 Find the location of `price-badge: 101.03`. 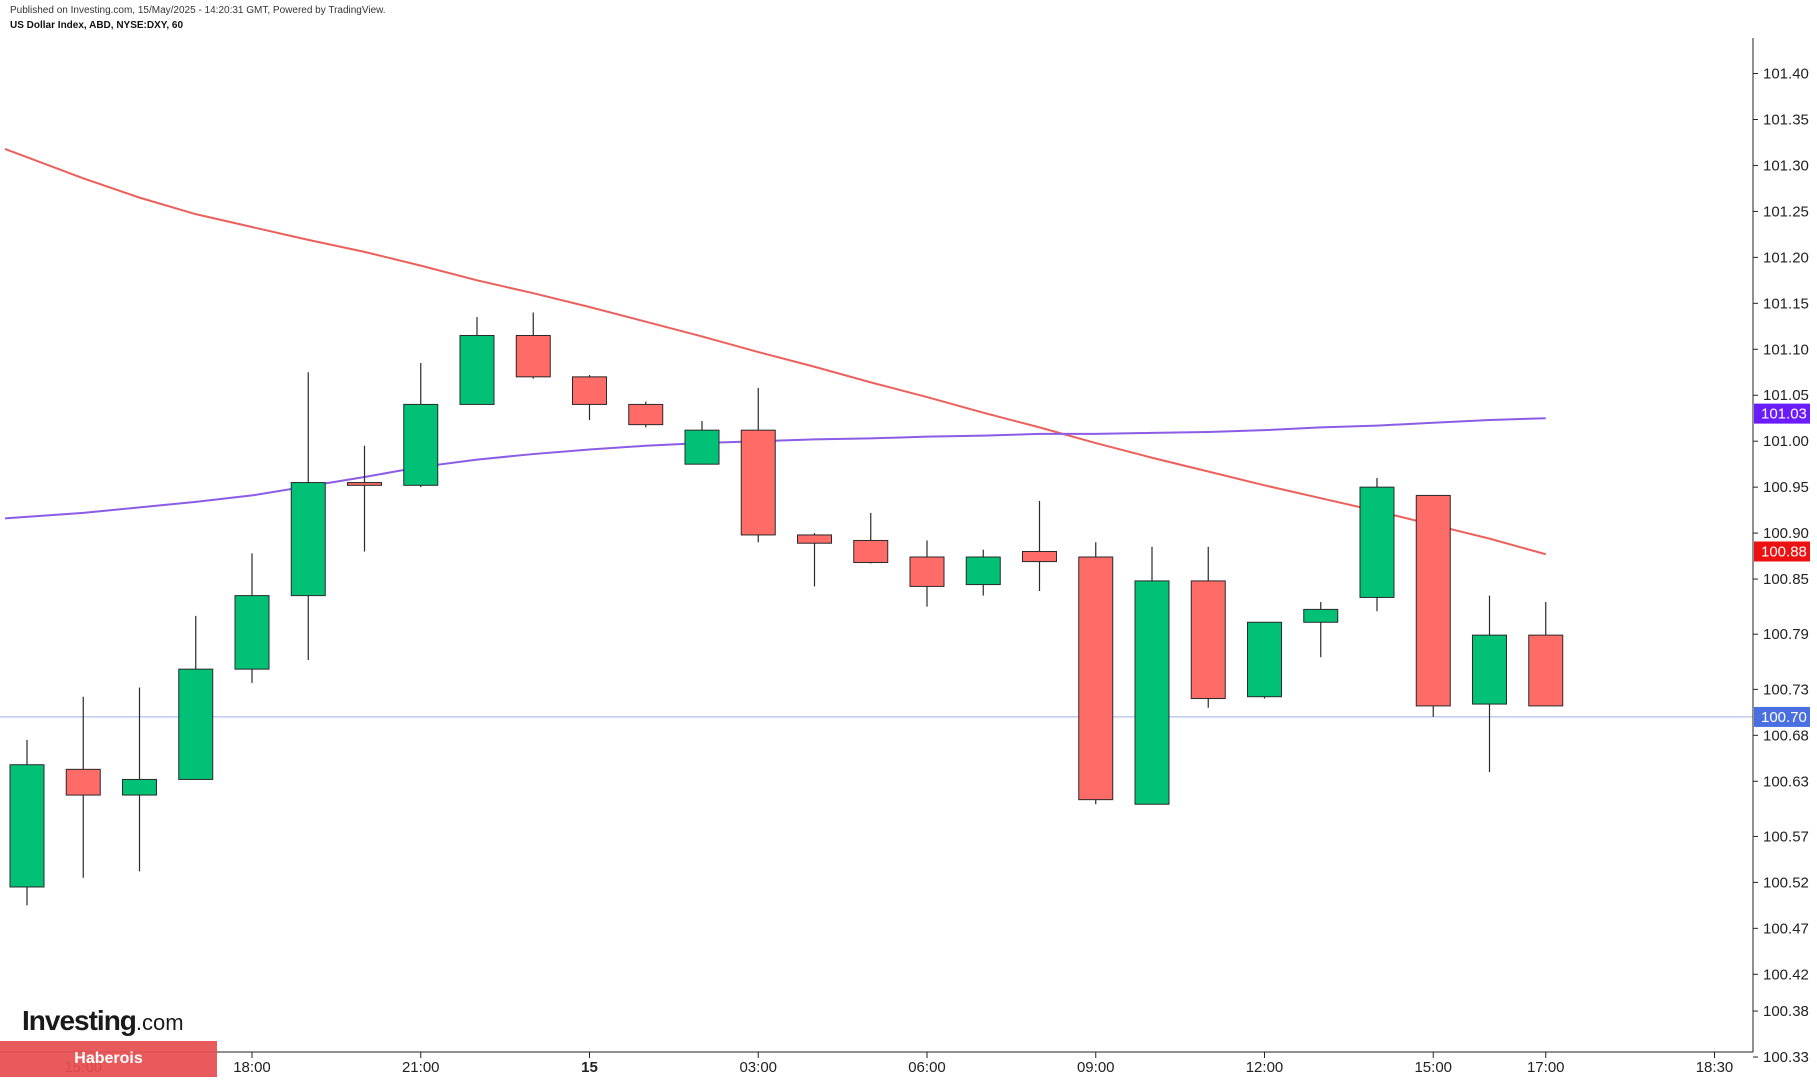

price-badge: 101.03 is located at coordinates (1782, 413).